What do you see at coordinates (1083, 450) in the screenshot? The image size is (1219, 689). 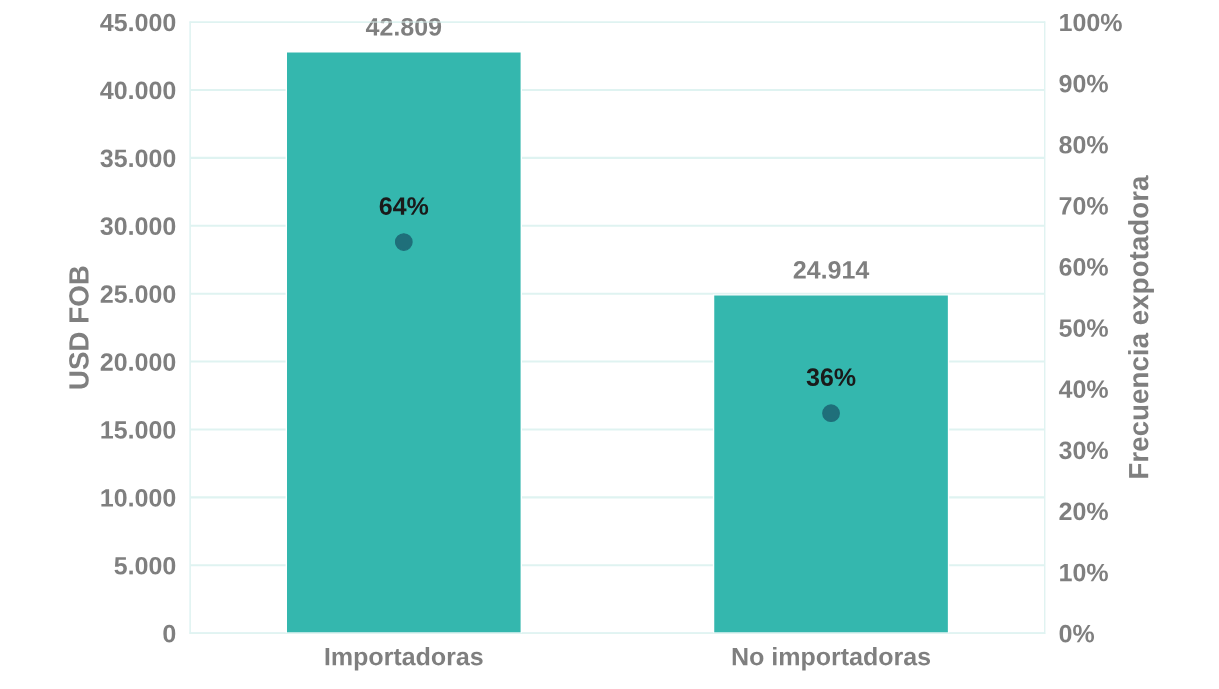 I see `y2-tick-label: 30%` at bounding box center [1083, 450].